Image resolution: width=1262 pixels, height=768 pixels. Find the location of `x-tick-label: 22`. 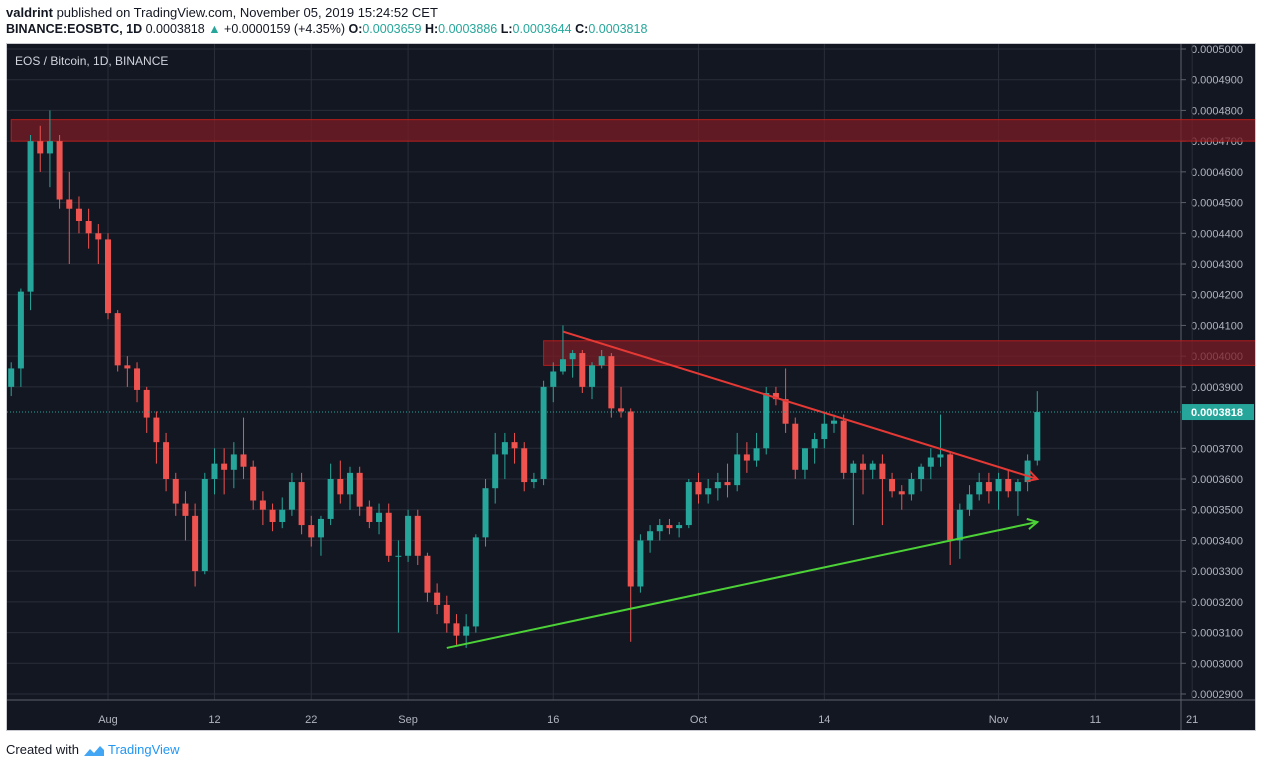

x-tick-label: 22 is located at coordinates (311, 720).